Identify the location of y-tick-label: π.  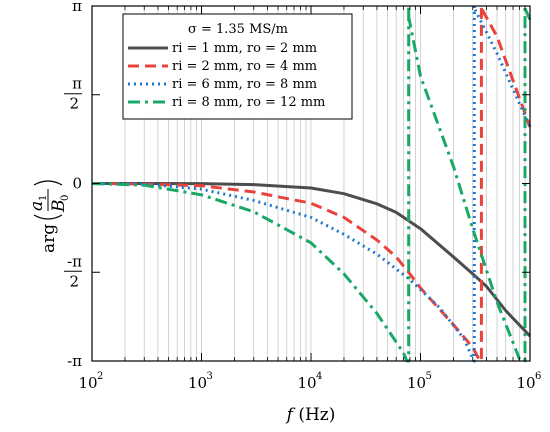
(77, 7).